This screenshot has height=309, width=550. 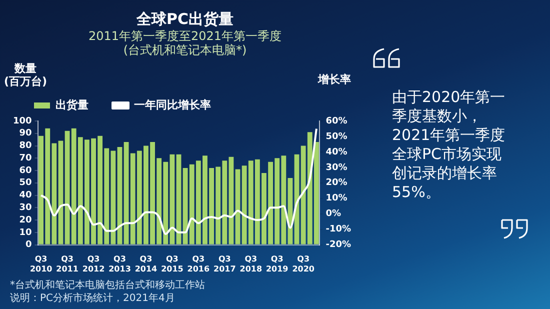 I want to click on x-tick-label: Q3 2012, so click(x=93, y=264).